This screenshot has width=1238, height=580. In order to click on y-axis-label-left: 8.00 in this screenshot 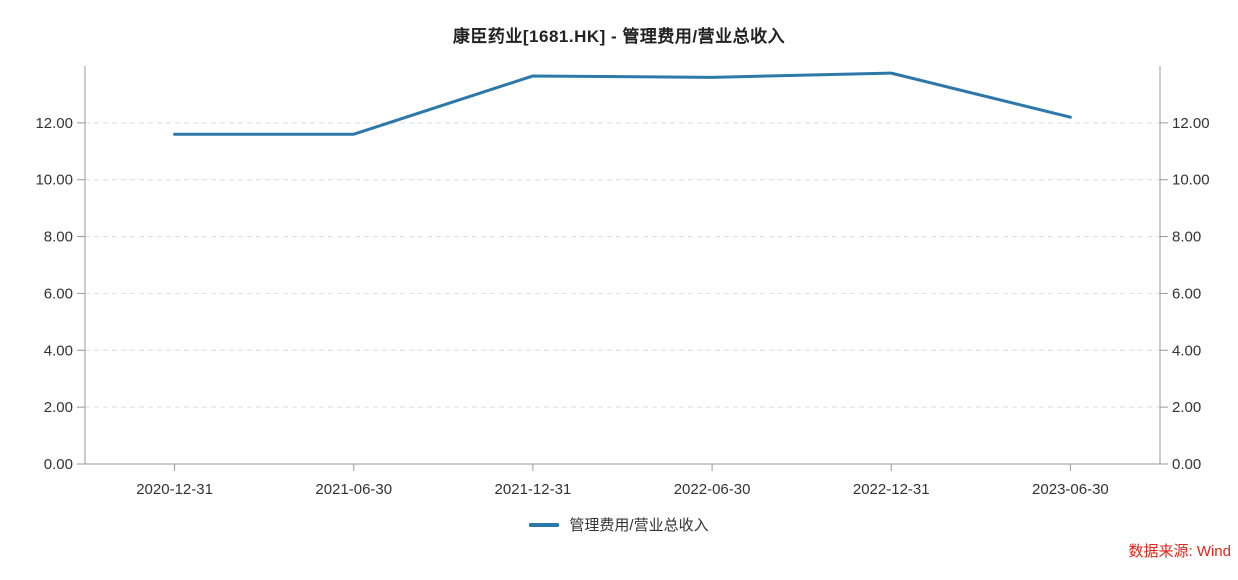, I will do `click(58, 237)`.